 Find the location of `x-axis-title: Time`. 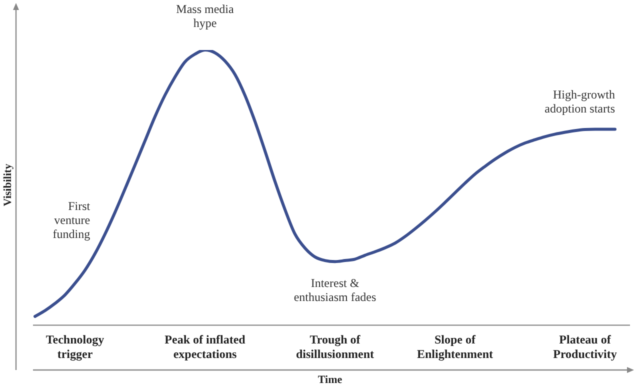

x-axis-title: Time is located at coordinates (330, 380).